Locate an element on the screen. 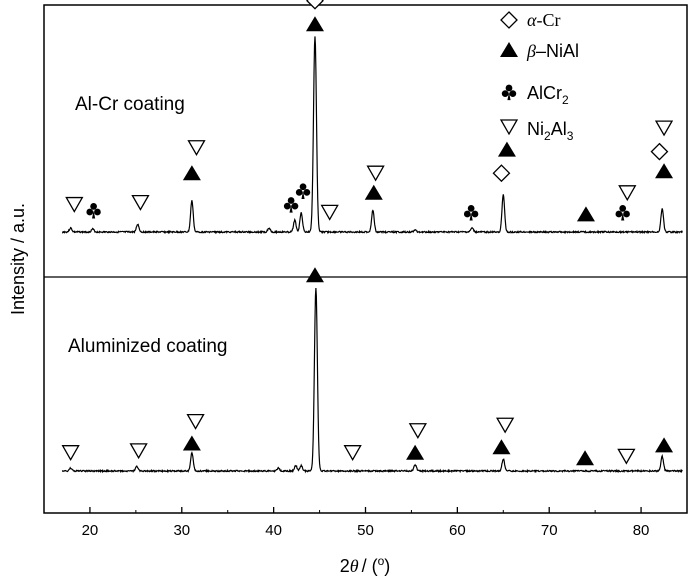  y-axis-label: Intensity / a.u. is located at coordinates (18, 259).